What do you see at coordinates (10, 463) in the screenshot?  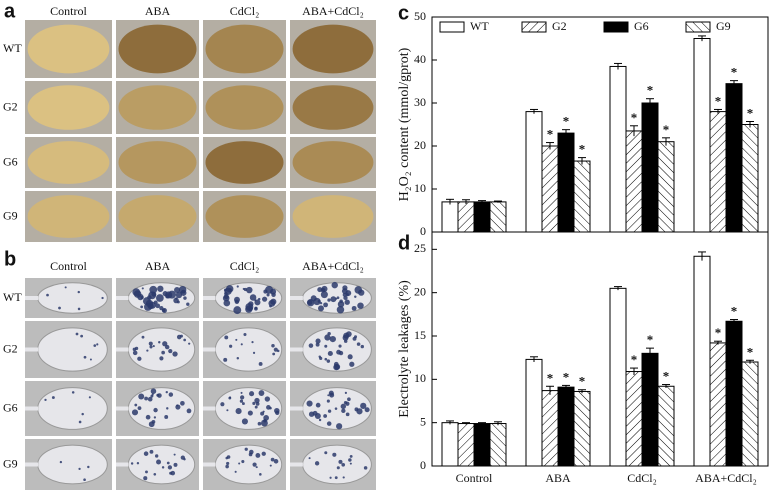 I see `row-label: G9` at bounding box center [10, 463].